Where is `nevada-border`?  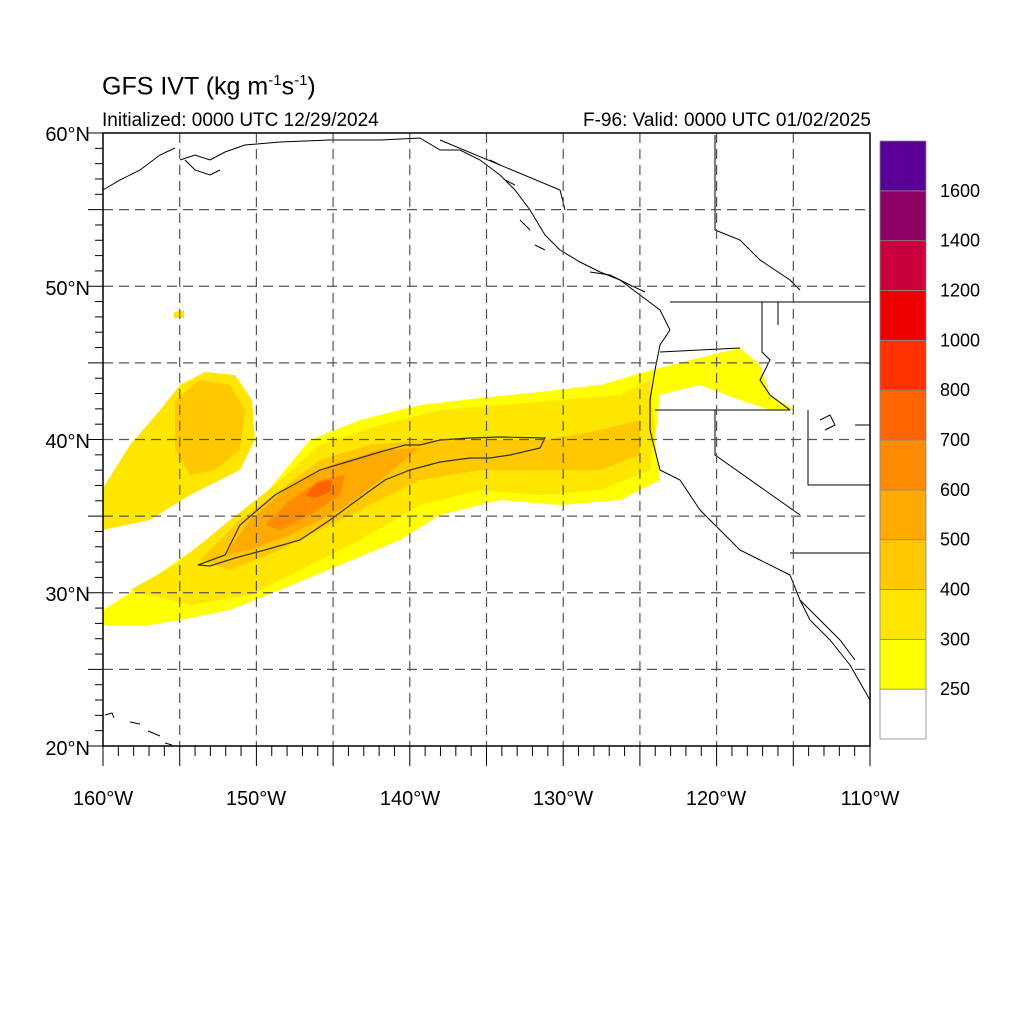
nevada-border is located at coordinates (757, 463).